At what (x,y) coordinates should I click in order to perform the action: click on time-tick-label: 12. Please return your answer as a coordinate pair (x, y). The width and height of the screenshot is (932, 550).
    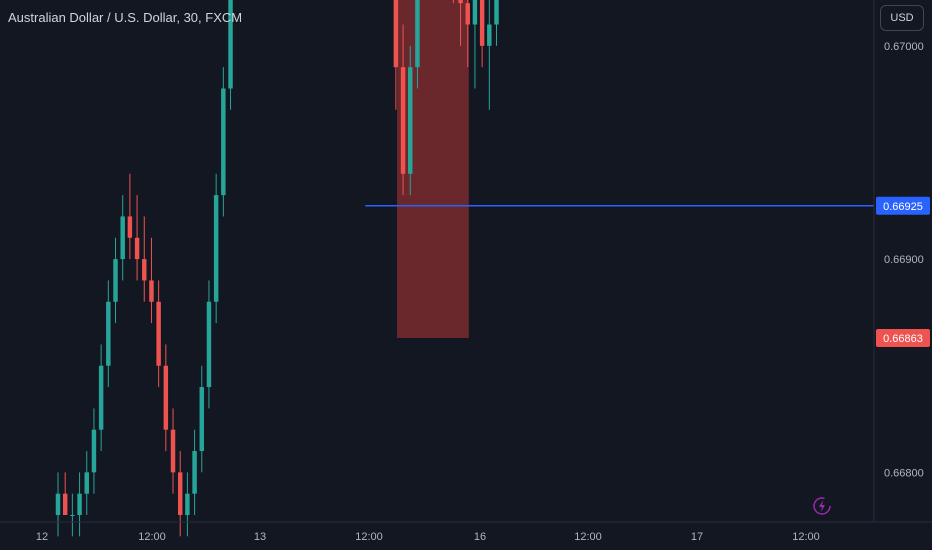
    Looking at the image, I should click on (42, 537).